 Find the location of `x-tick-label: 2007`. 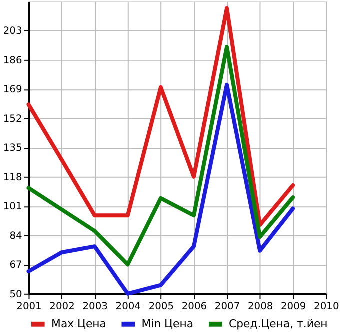

x-tick-label: 2007 is located at coordinates (227, 306).